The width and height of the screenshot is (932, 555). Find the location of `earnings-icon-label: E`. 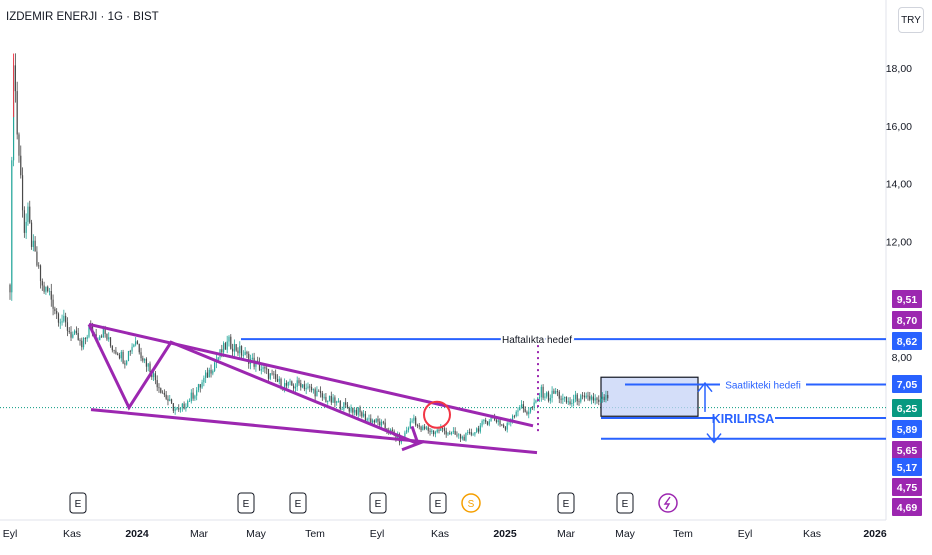

earnings-icon-label: E is located at coordinates (625, 504).